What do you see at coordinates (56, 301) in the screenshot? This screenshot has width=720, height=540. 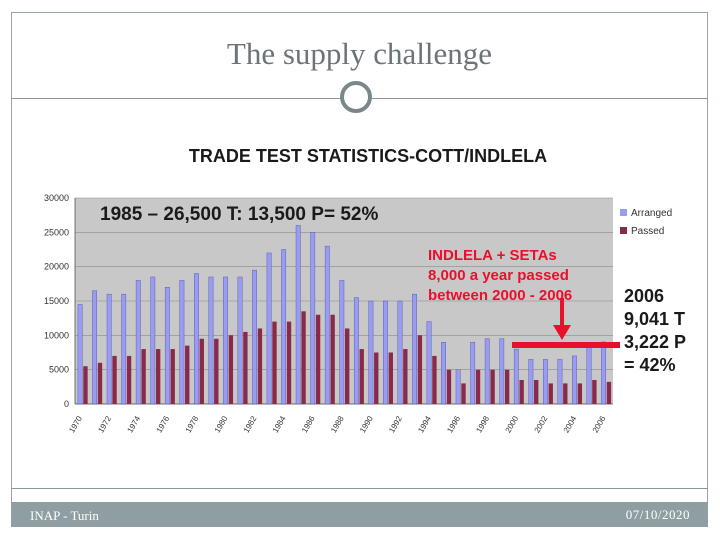 I see `y-tick-label: 15000` at bounding box center [56, 301].